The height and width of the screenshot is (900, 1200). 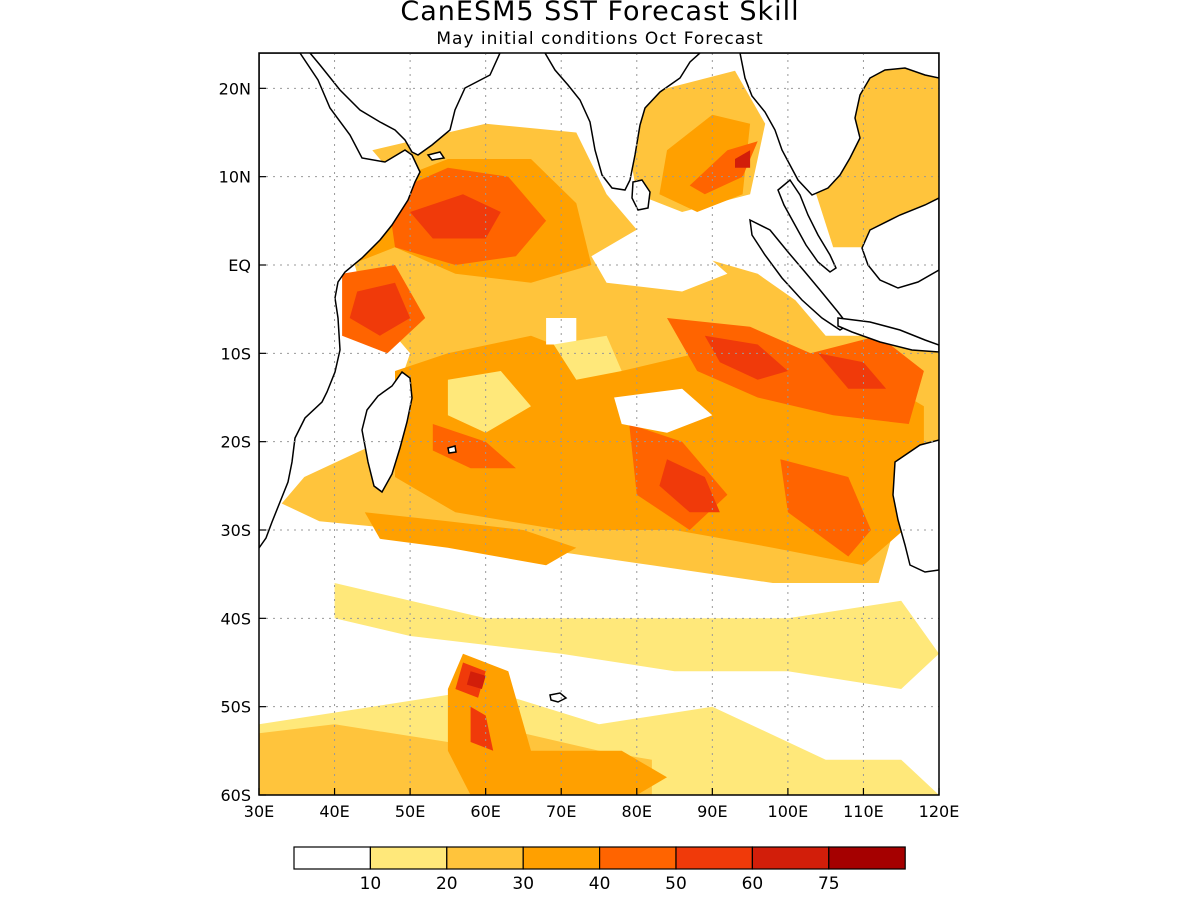 I want to click on lat-tick-label: 10N, so click(x=235, y=177).